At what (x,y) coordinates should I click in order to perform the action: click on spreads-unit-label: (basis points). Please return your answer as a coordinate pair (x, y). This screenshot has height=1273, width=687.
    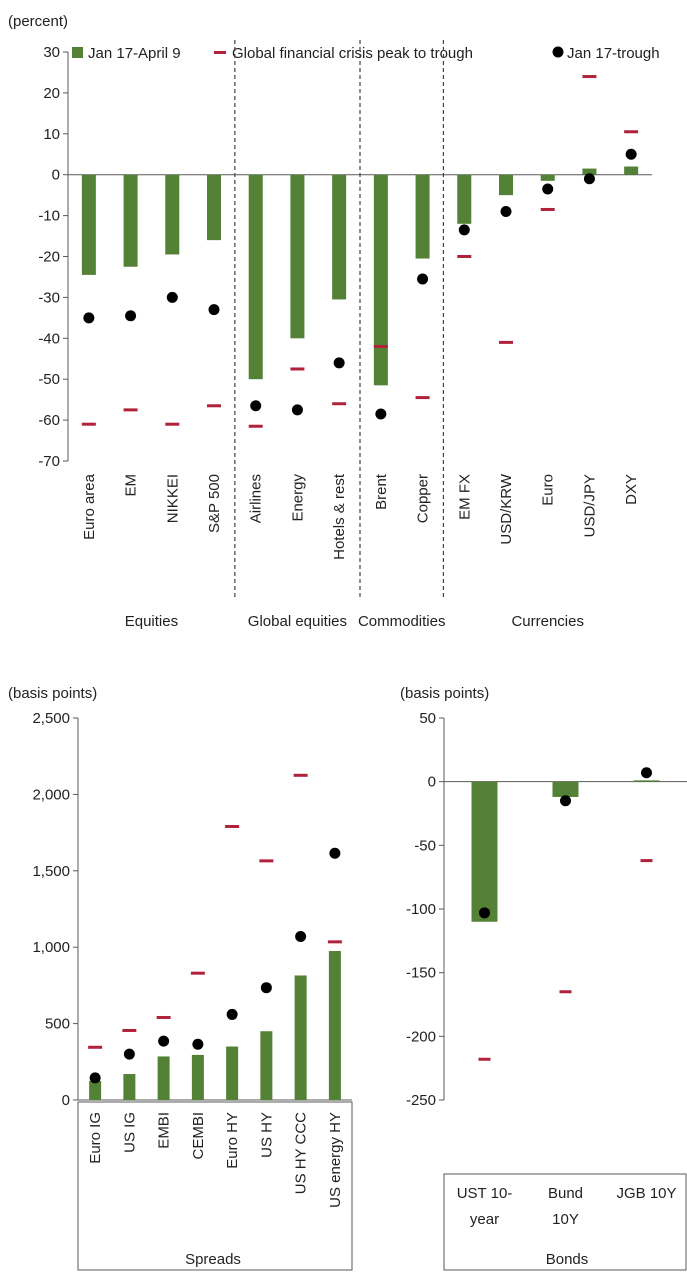
    Looking at the image, I should click on (52, 693).